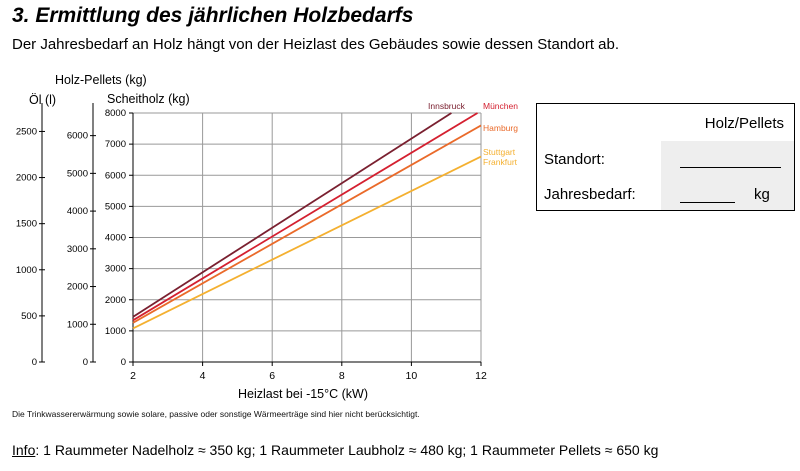 This screenshot has width=800, height=471. I want to click on input-area, so click(727, 175).